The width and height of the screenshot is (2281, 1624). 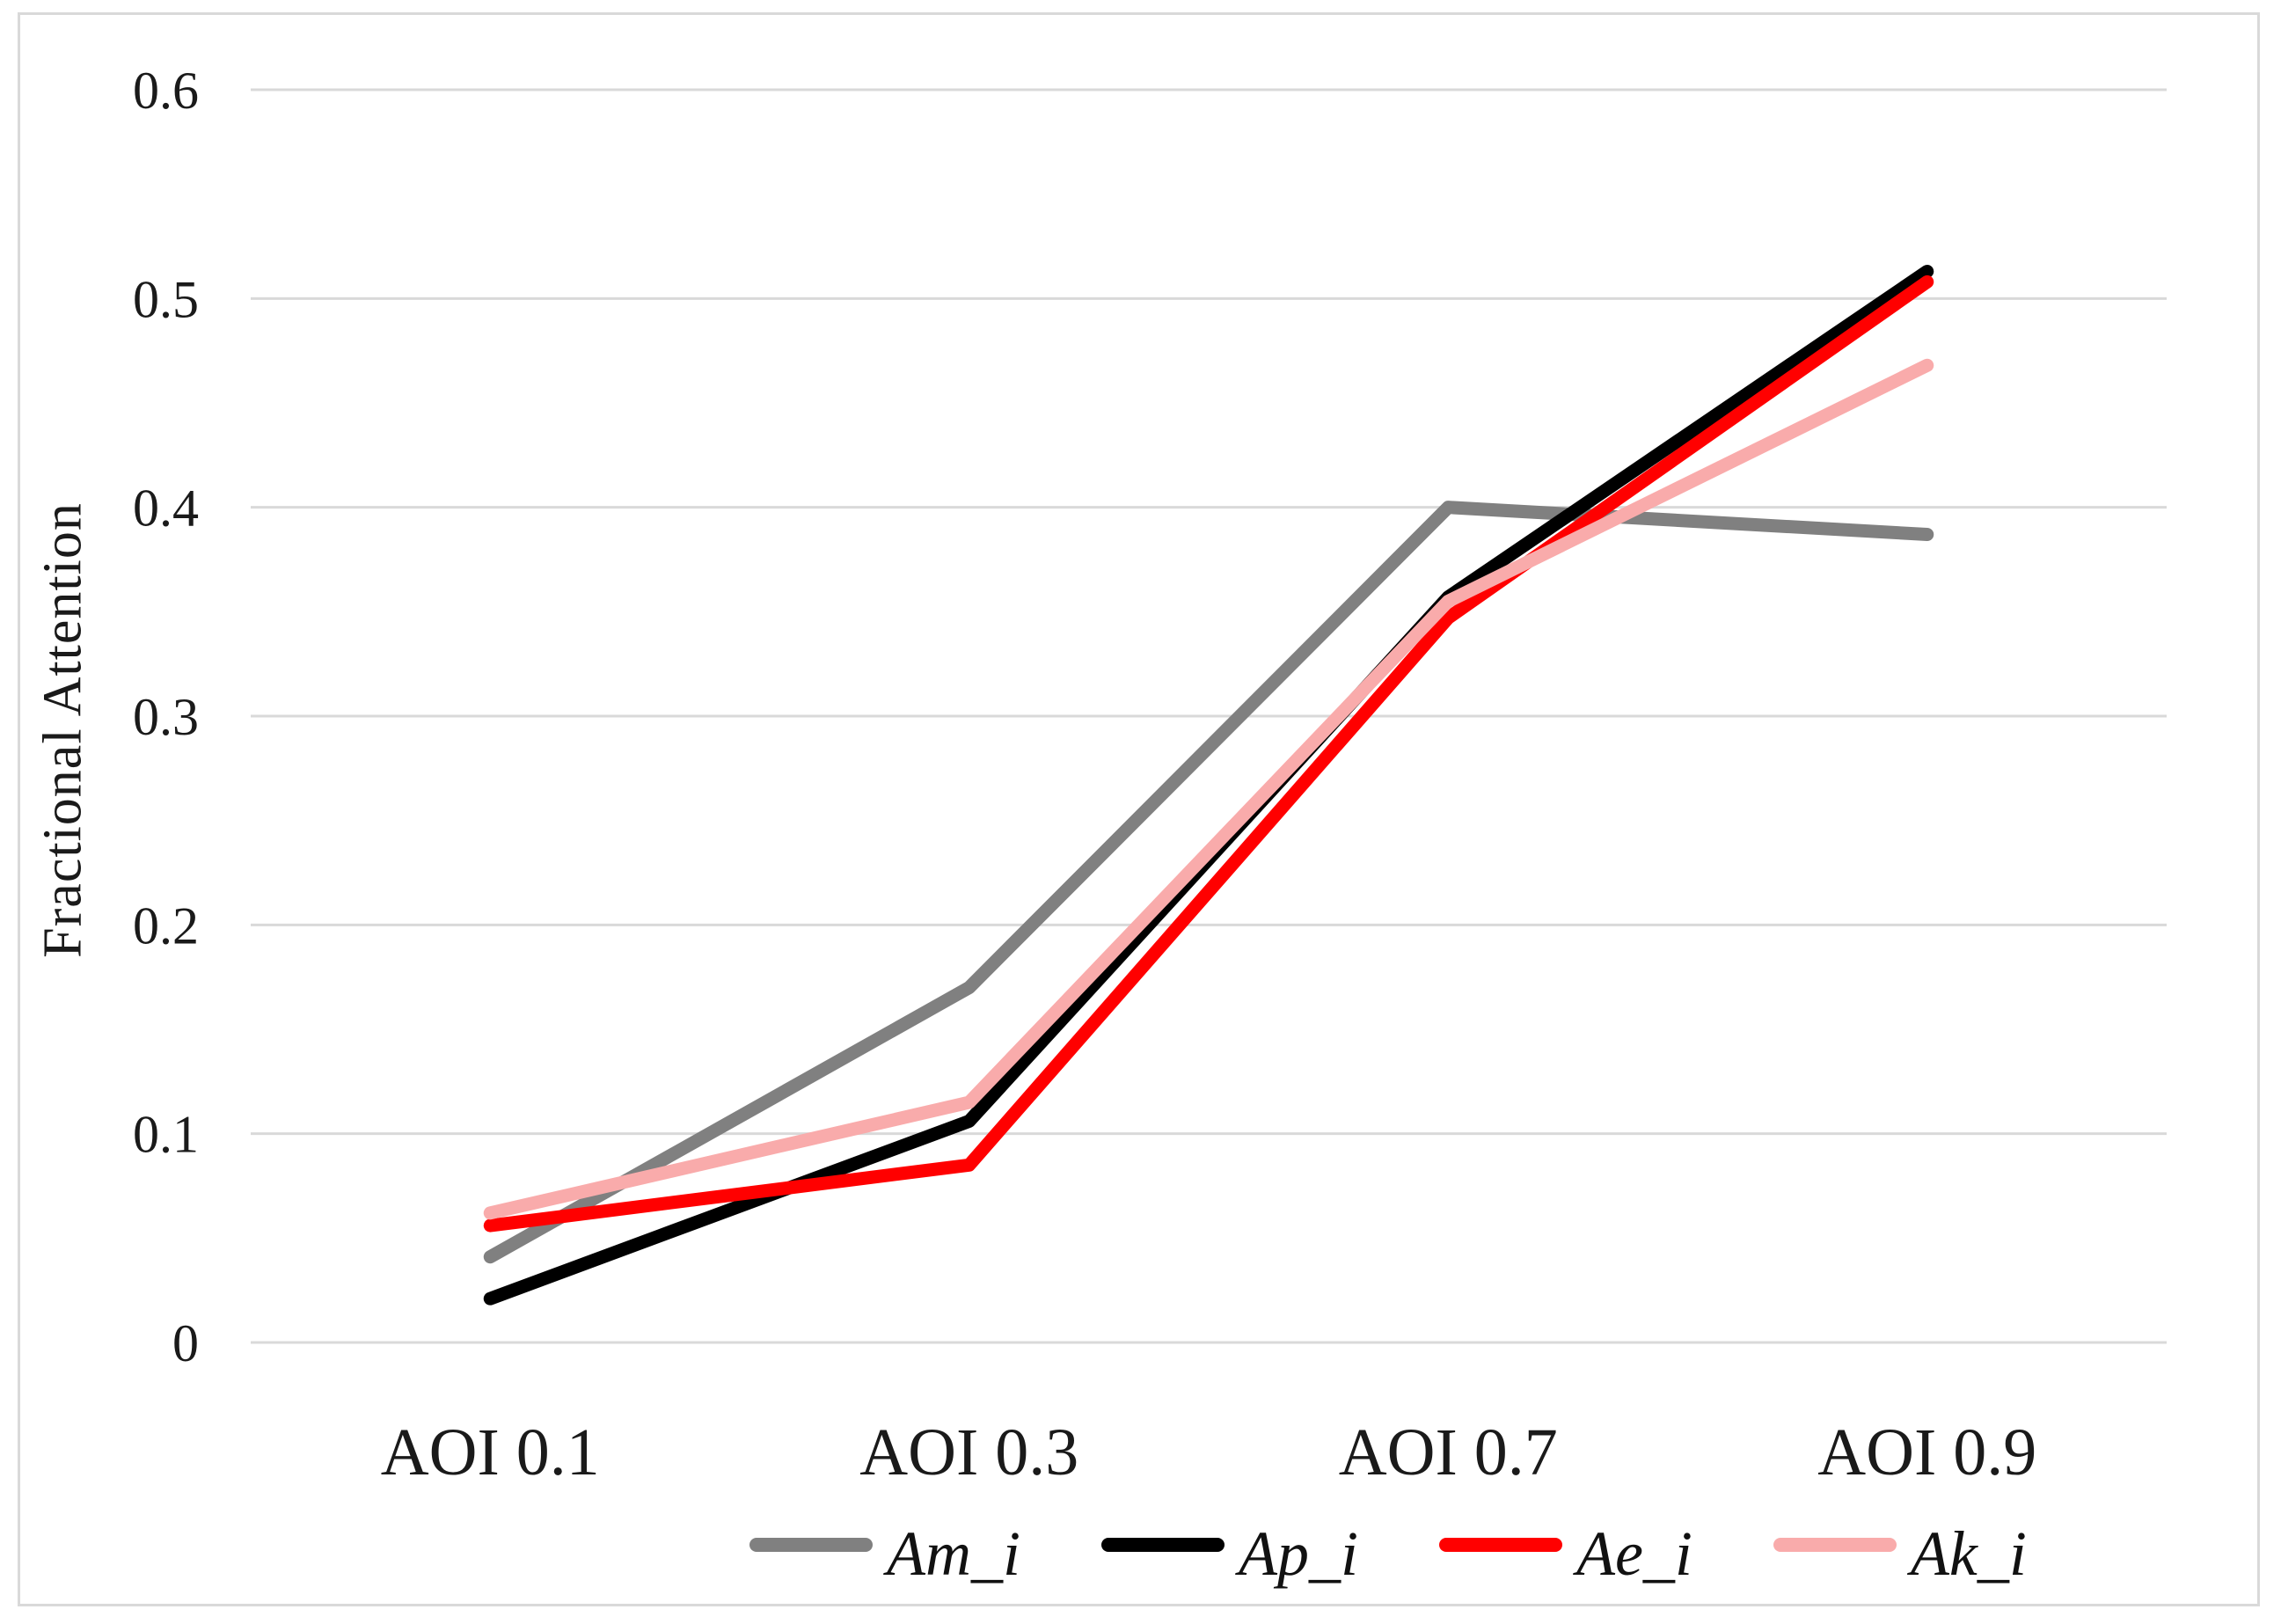 I want to click on y-tick-label: 0, so click(x=185, y=1343).